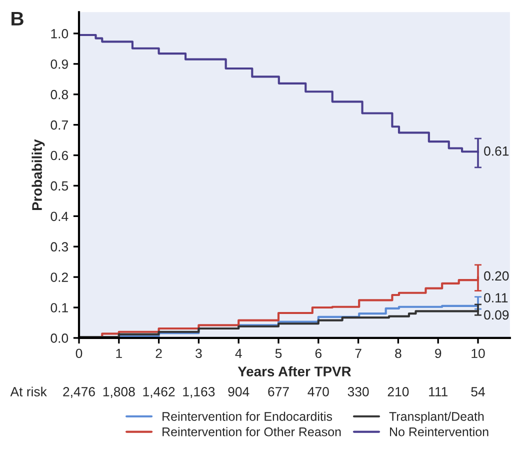 This screenshot has width=513, height=450. I want to click on y-tick-label: 0.4, so click(59, 217).